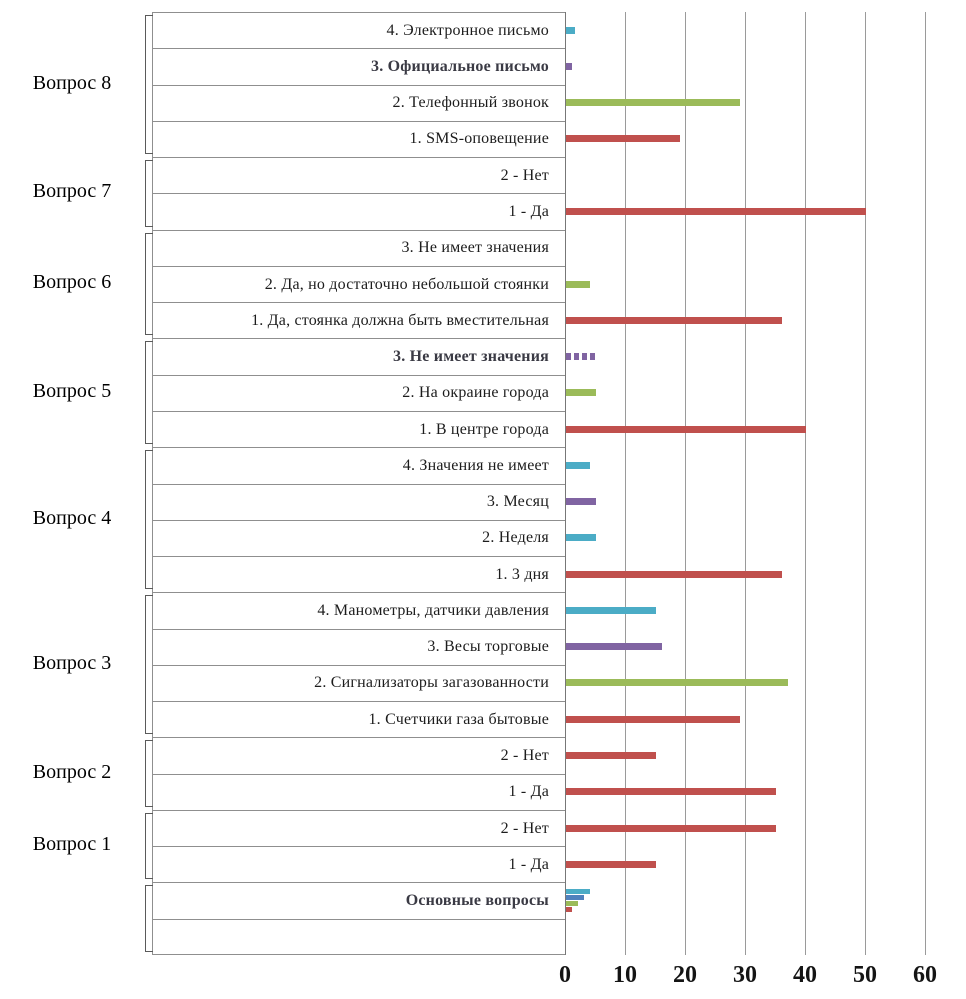 The image size is (966, 999). I want to click on x-axis-tick-label: 60, so click(925, 975).